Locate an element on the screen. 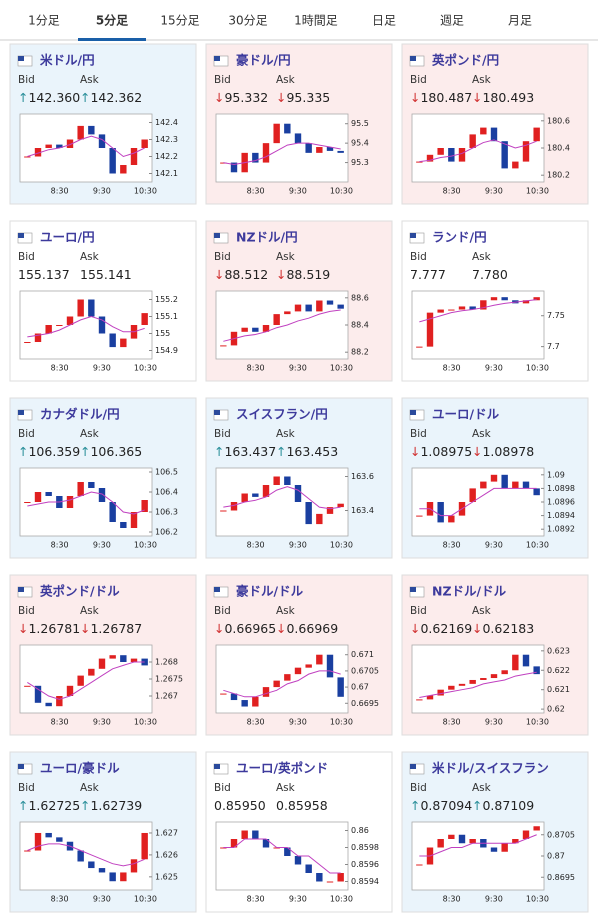 The height and width of the screenshot is (919, 598). pair-name: カナダドル/円 is located at coordinates (80, 414).